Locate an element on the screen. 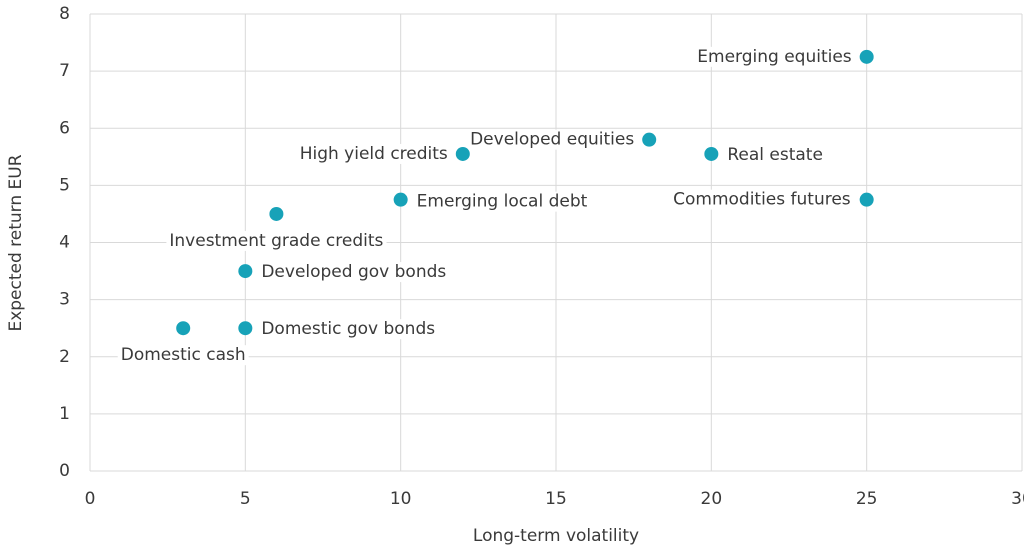  point-label: Emerging local debt is located at coordinates (502, 202).